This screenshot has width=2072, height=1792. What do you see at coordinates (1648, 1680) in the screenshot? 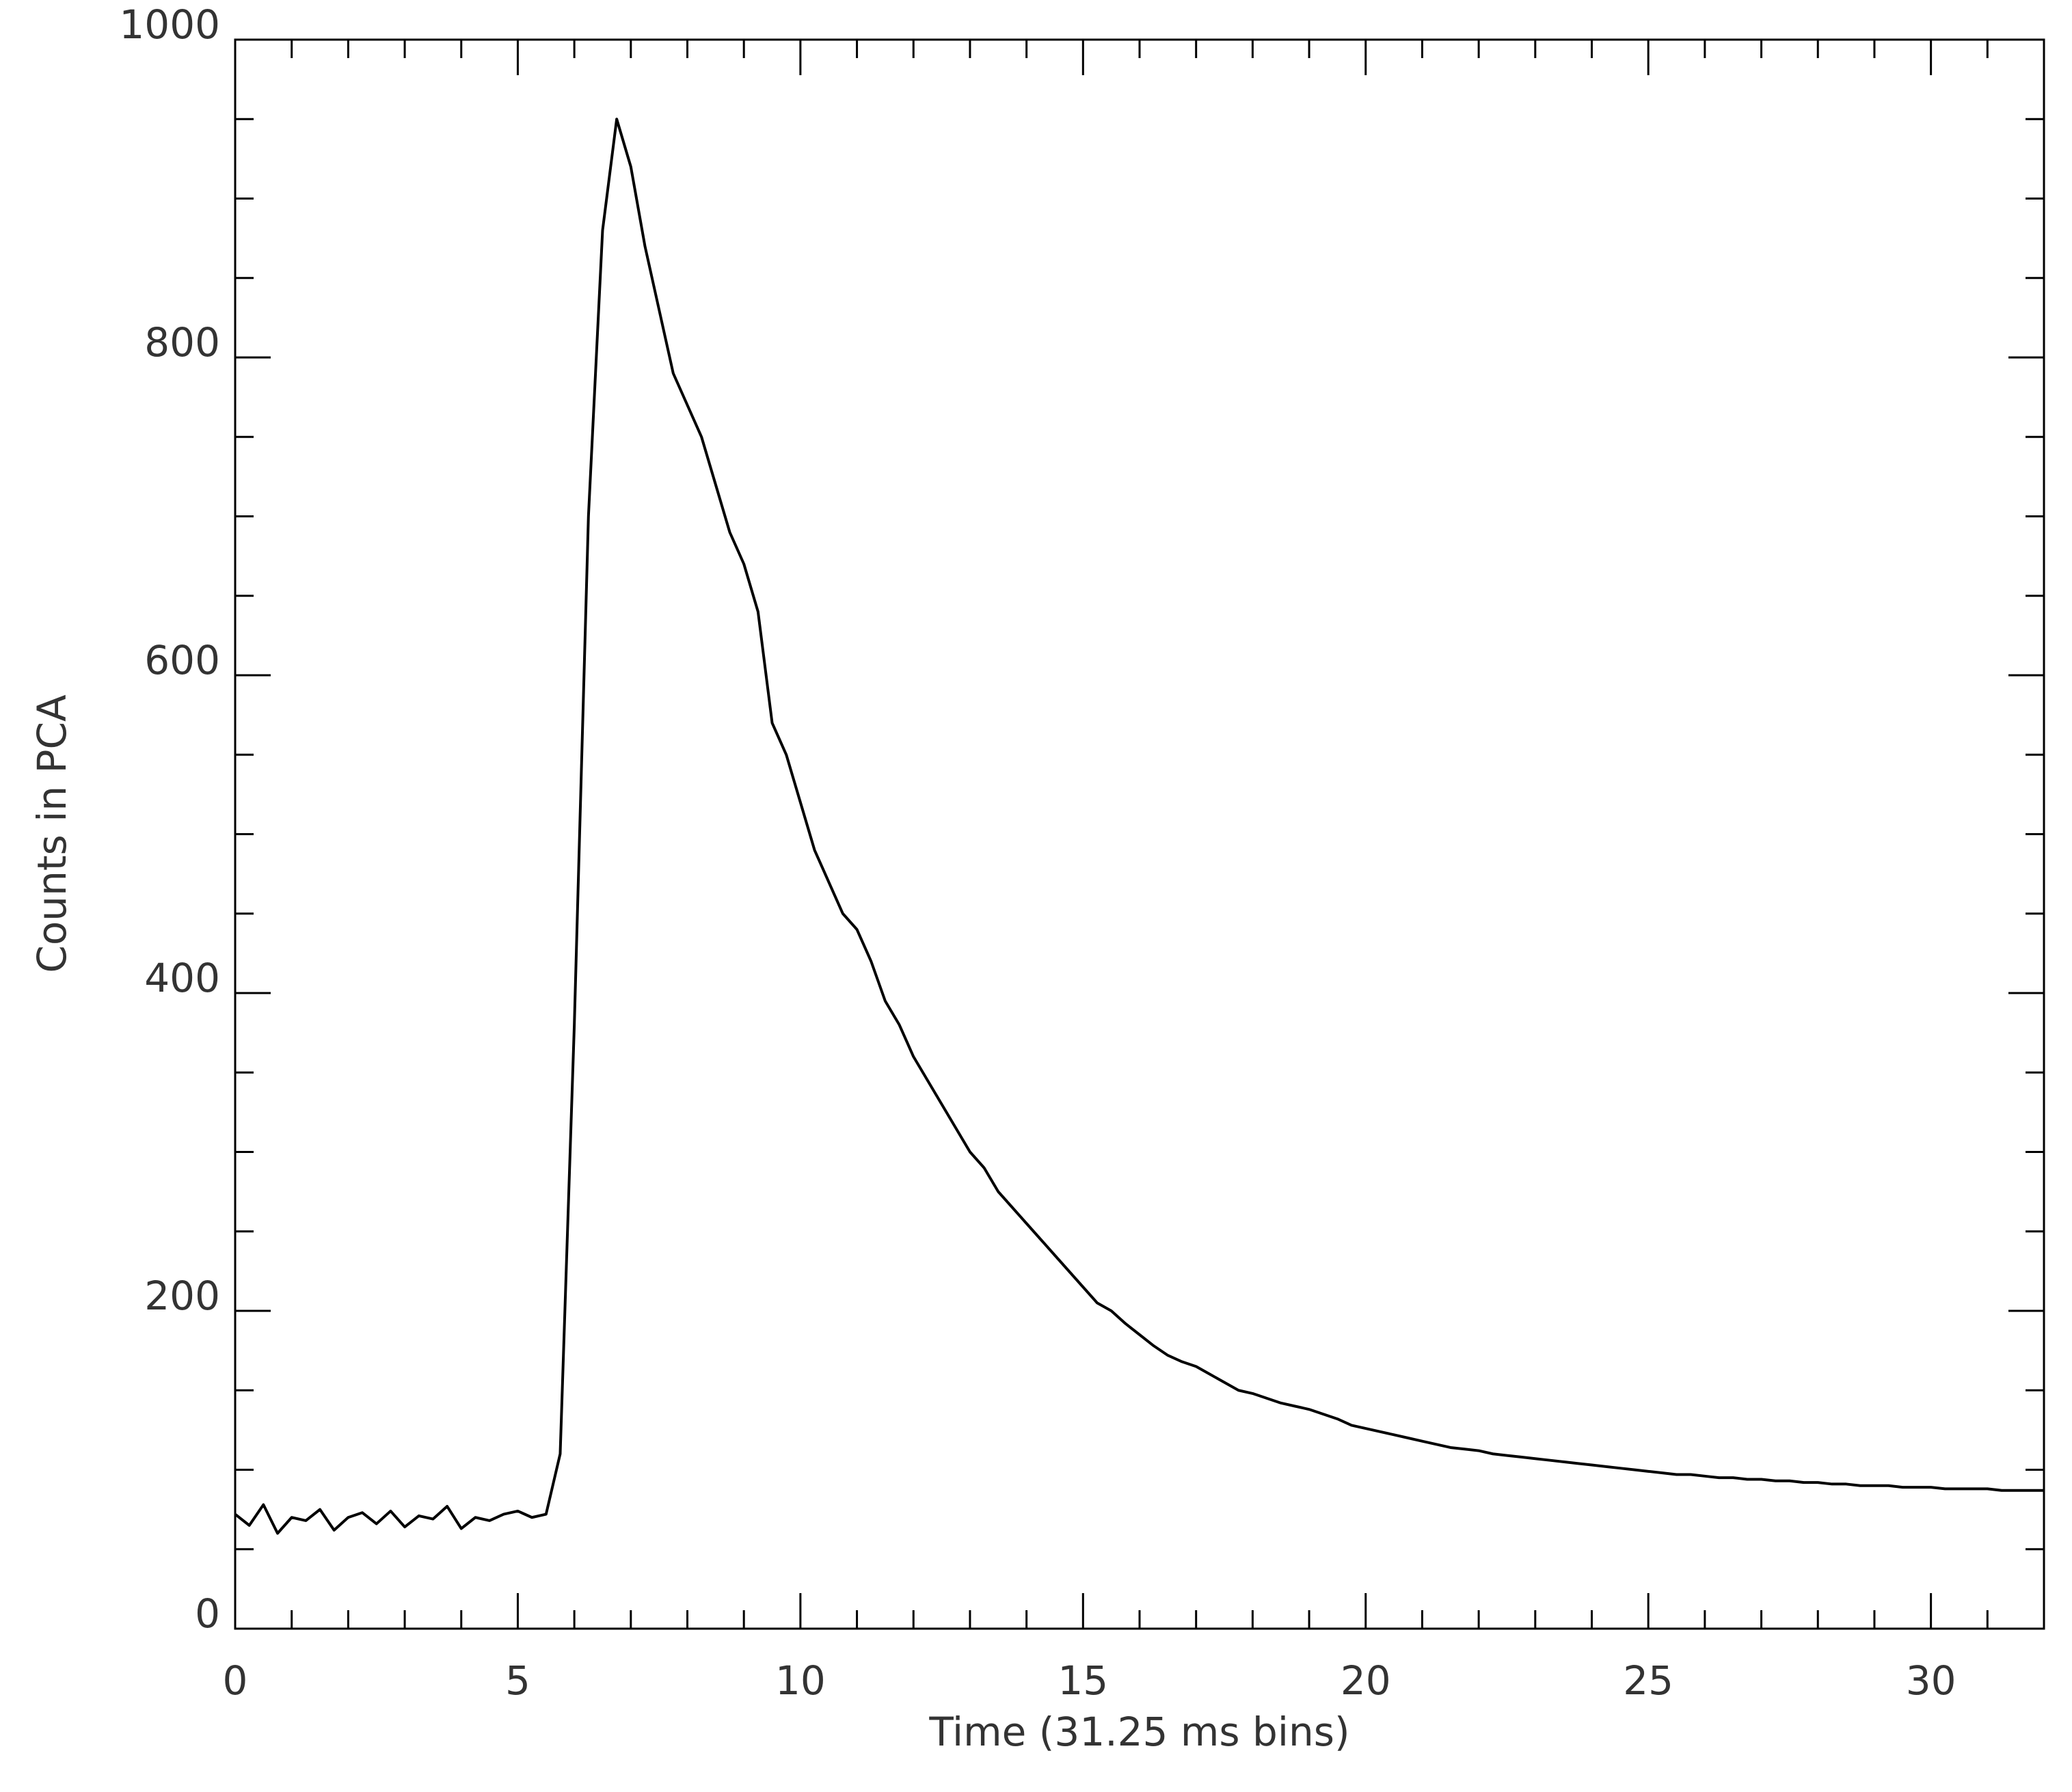
I see `x-tick-label: 25` at bounding box center [1648, 1680].